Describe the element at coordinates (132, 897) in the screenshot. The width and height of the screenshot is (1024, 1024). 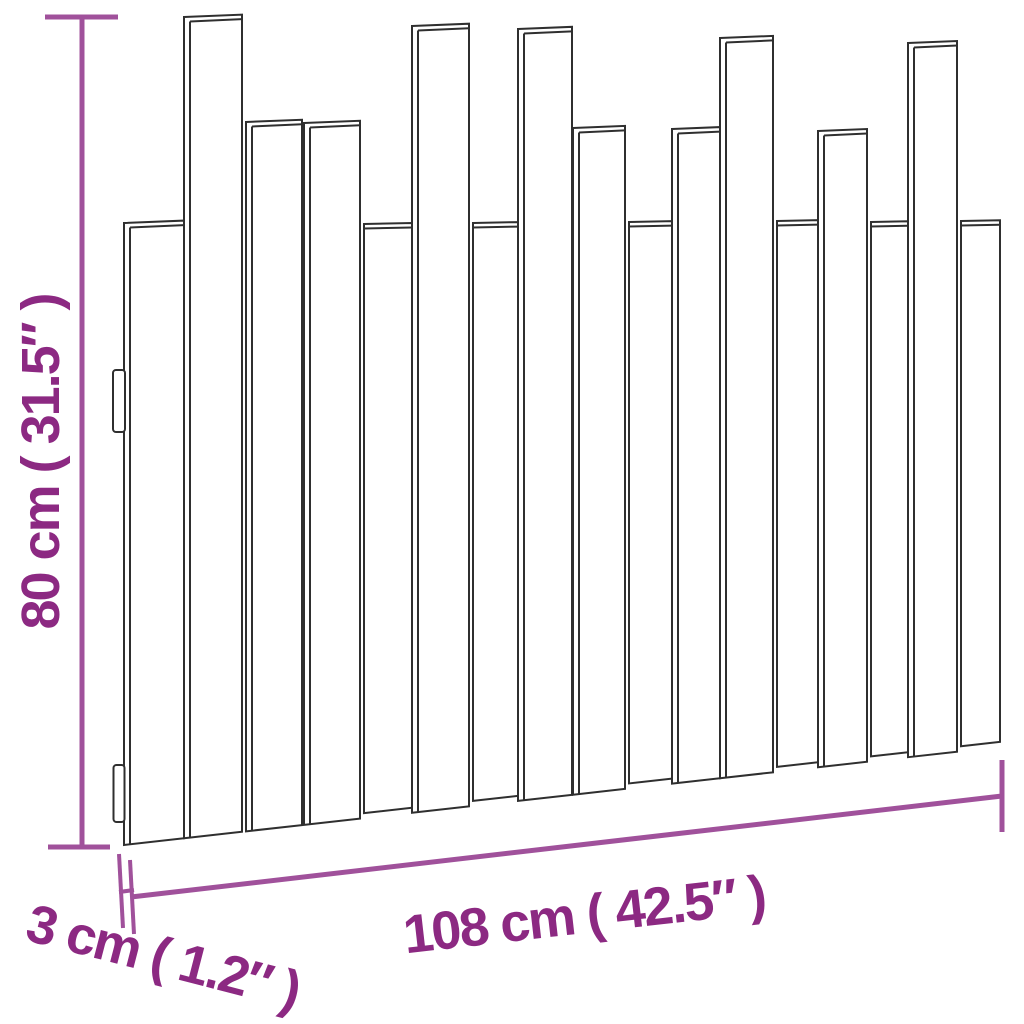
I see `depth-tick-inner` at that location.